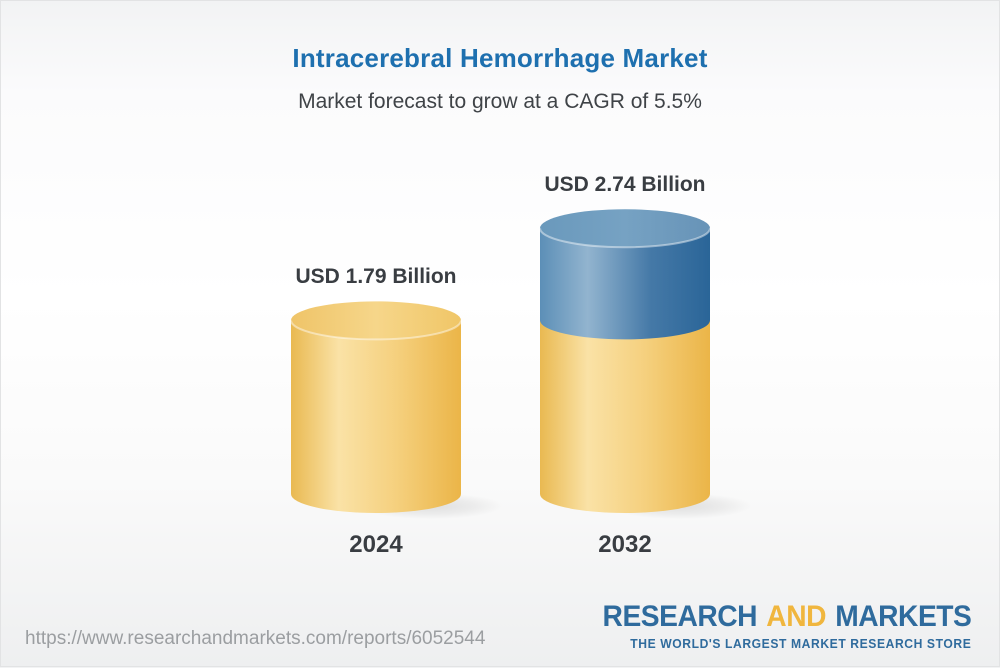  What do you see at coordinates (679, 616) in the screenshot?
I see `logo-word-research: RESEARCH` at bounding box center [679, 616].